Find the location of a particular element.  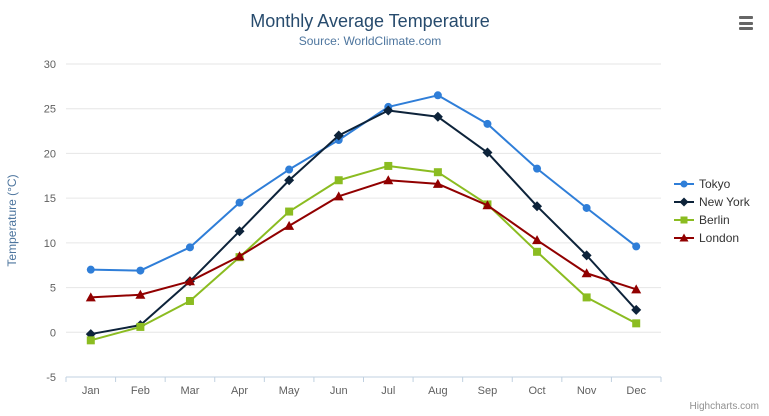

hamburger-icon is located at coordinates (746, 23).